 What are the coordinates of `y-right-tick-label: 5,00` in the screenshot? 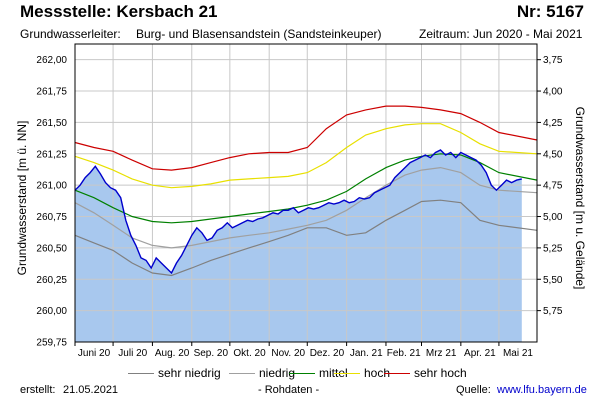 It's located at (553, 217).